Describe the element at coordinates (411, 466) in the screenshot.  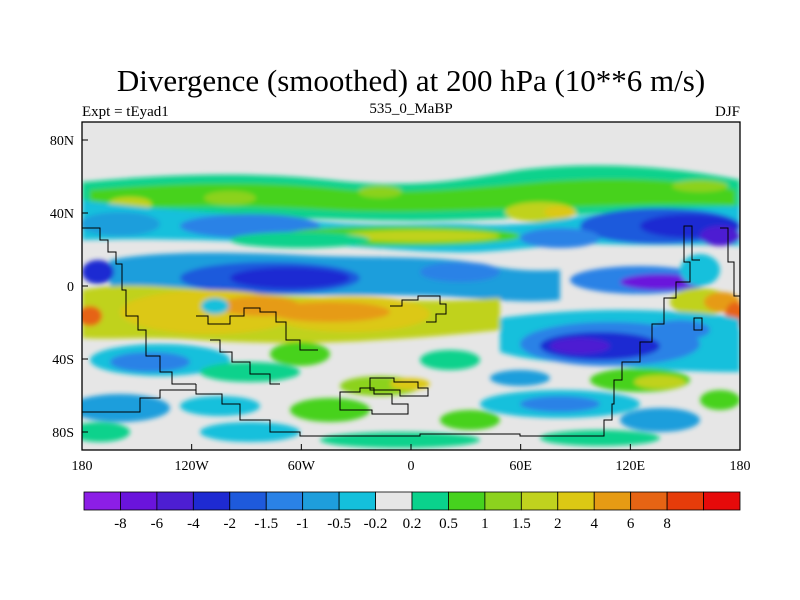
I see `lon-tick-label: 0` at that location.